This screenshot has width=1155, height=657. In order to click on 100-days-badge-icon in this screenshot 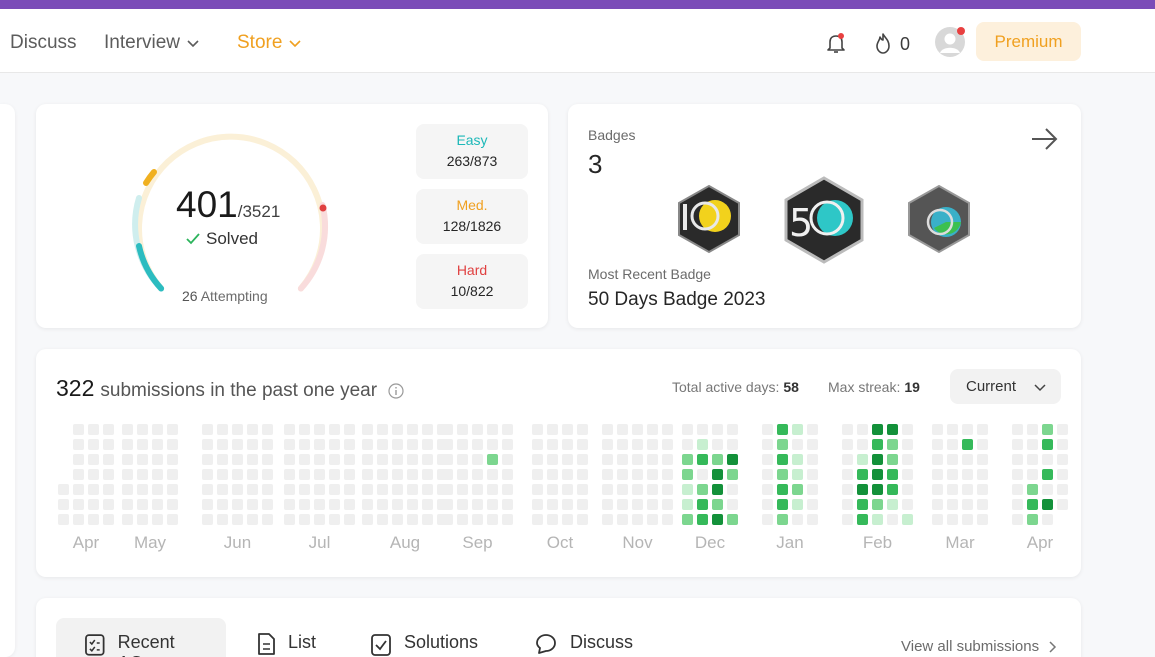, I will do `click(709, 219)`.